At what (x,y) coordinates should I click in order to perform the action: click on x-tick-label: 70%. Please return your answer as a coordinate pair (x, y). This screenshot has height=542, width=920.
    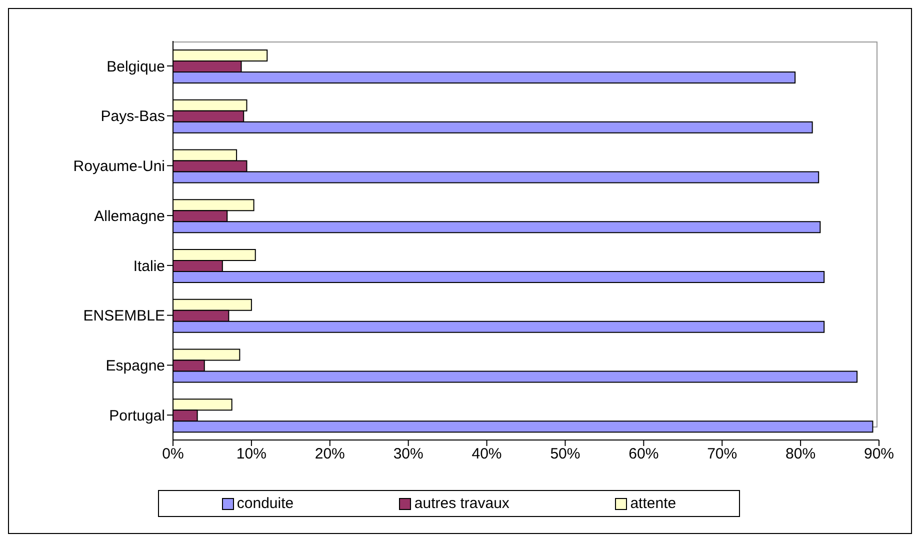
    Looking at the image, I should click on (722, 454).